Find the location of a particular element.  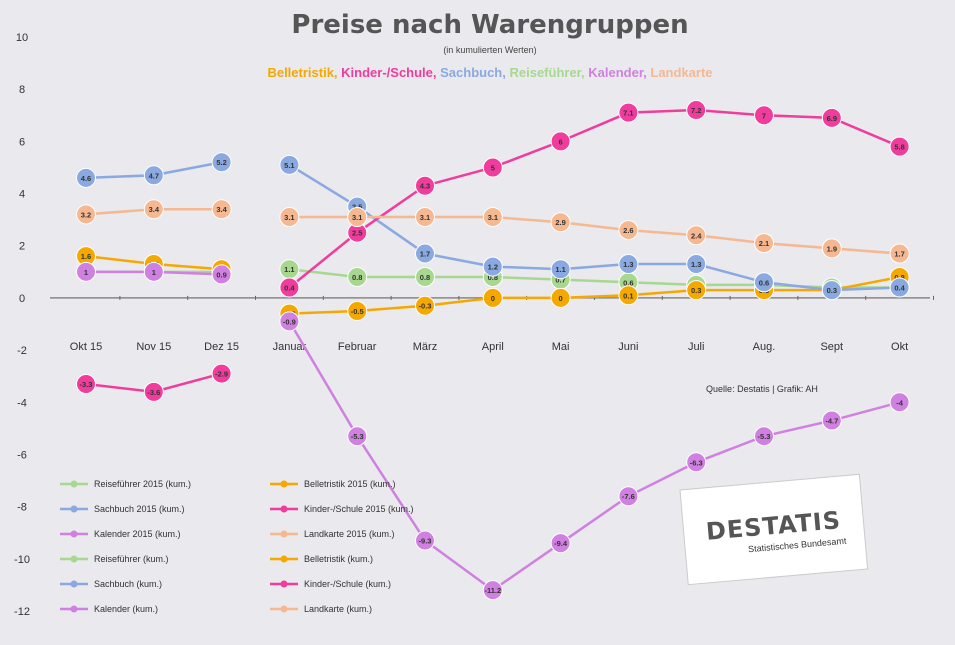

data-label: 2.1 is located at coordinates (764, 243).